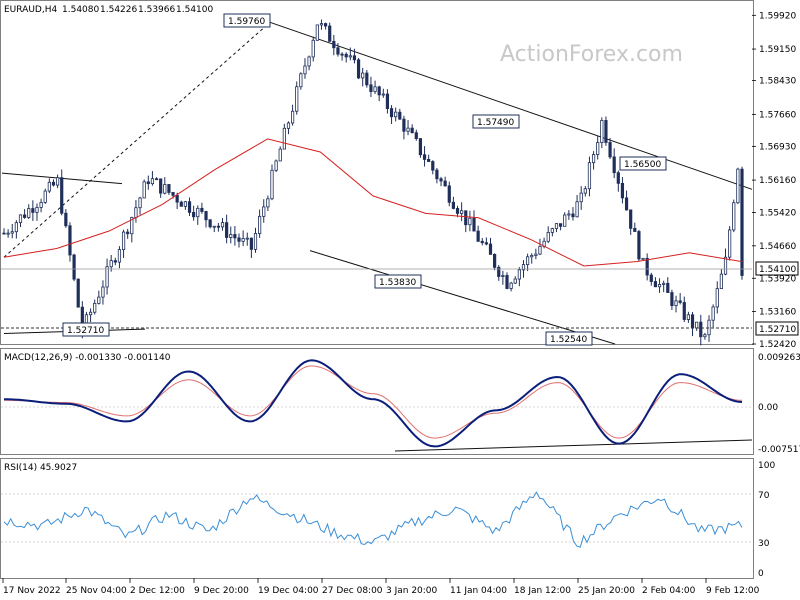  Describe the element at coordinates (777, 214) in the screenshot. I see `price-tick-label: 1.55420` at that location.